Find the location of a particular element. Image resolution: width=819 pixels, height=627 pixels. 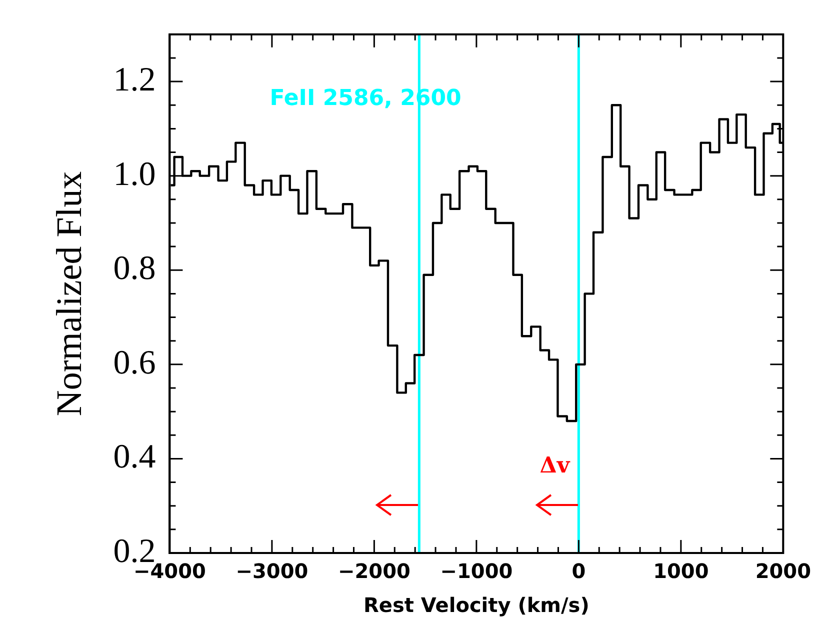

x-tick-label: −3000 is located at coordinates (272, 571).